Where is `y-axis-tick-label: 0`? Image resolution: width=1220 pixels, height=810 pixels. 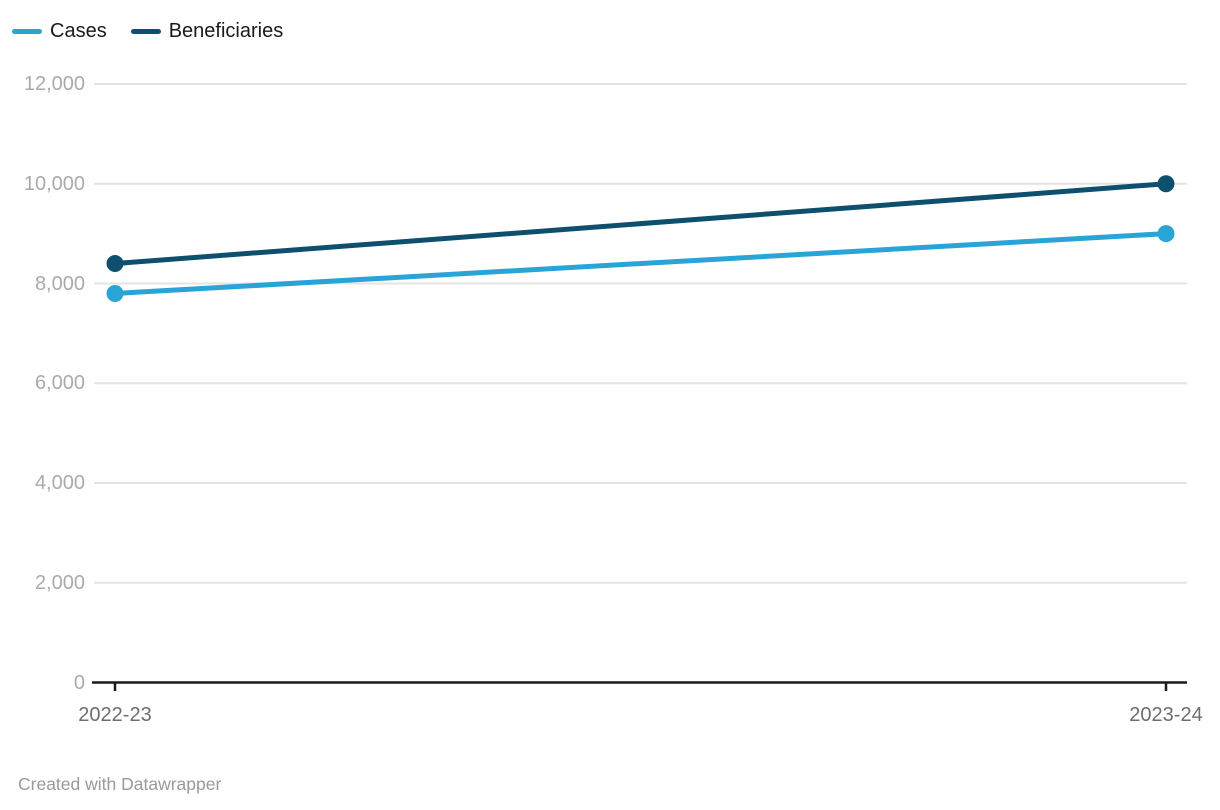
y-axis-tick-label: 0 is located at coordinates (79, 682).